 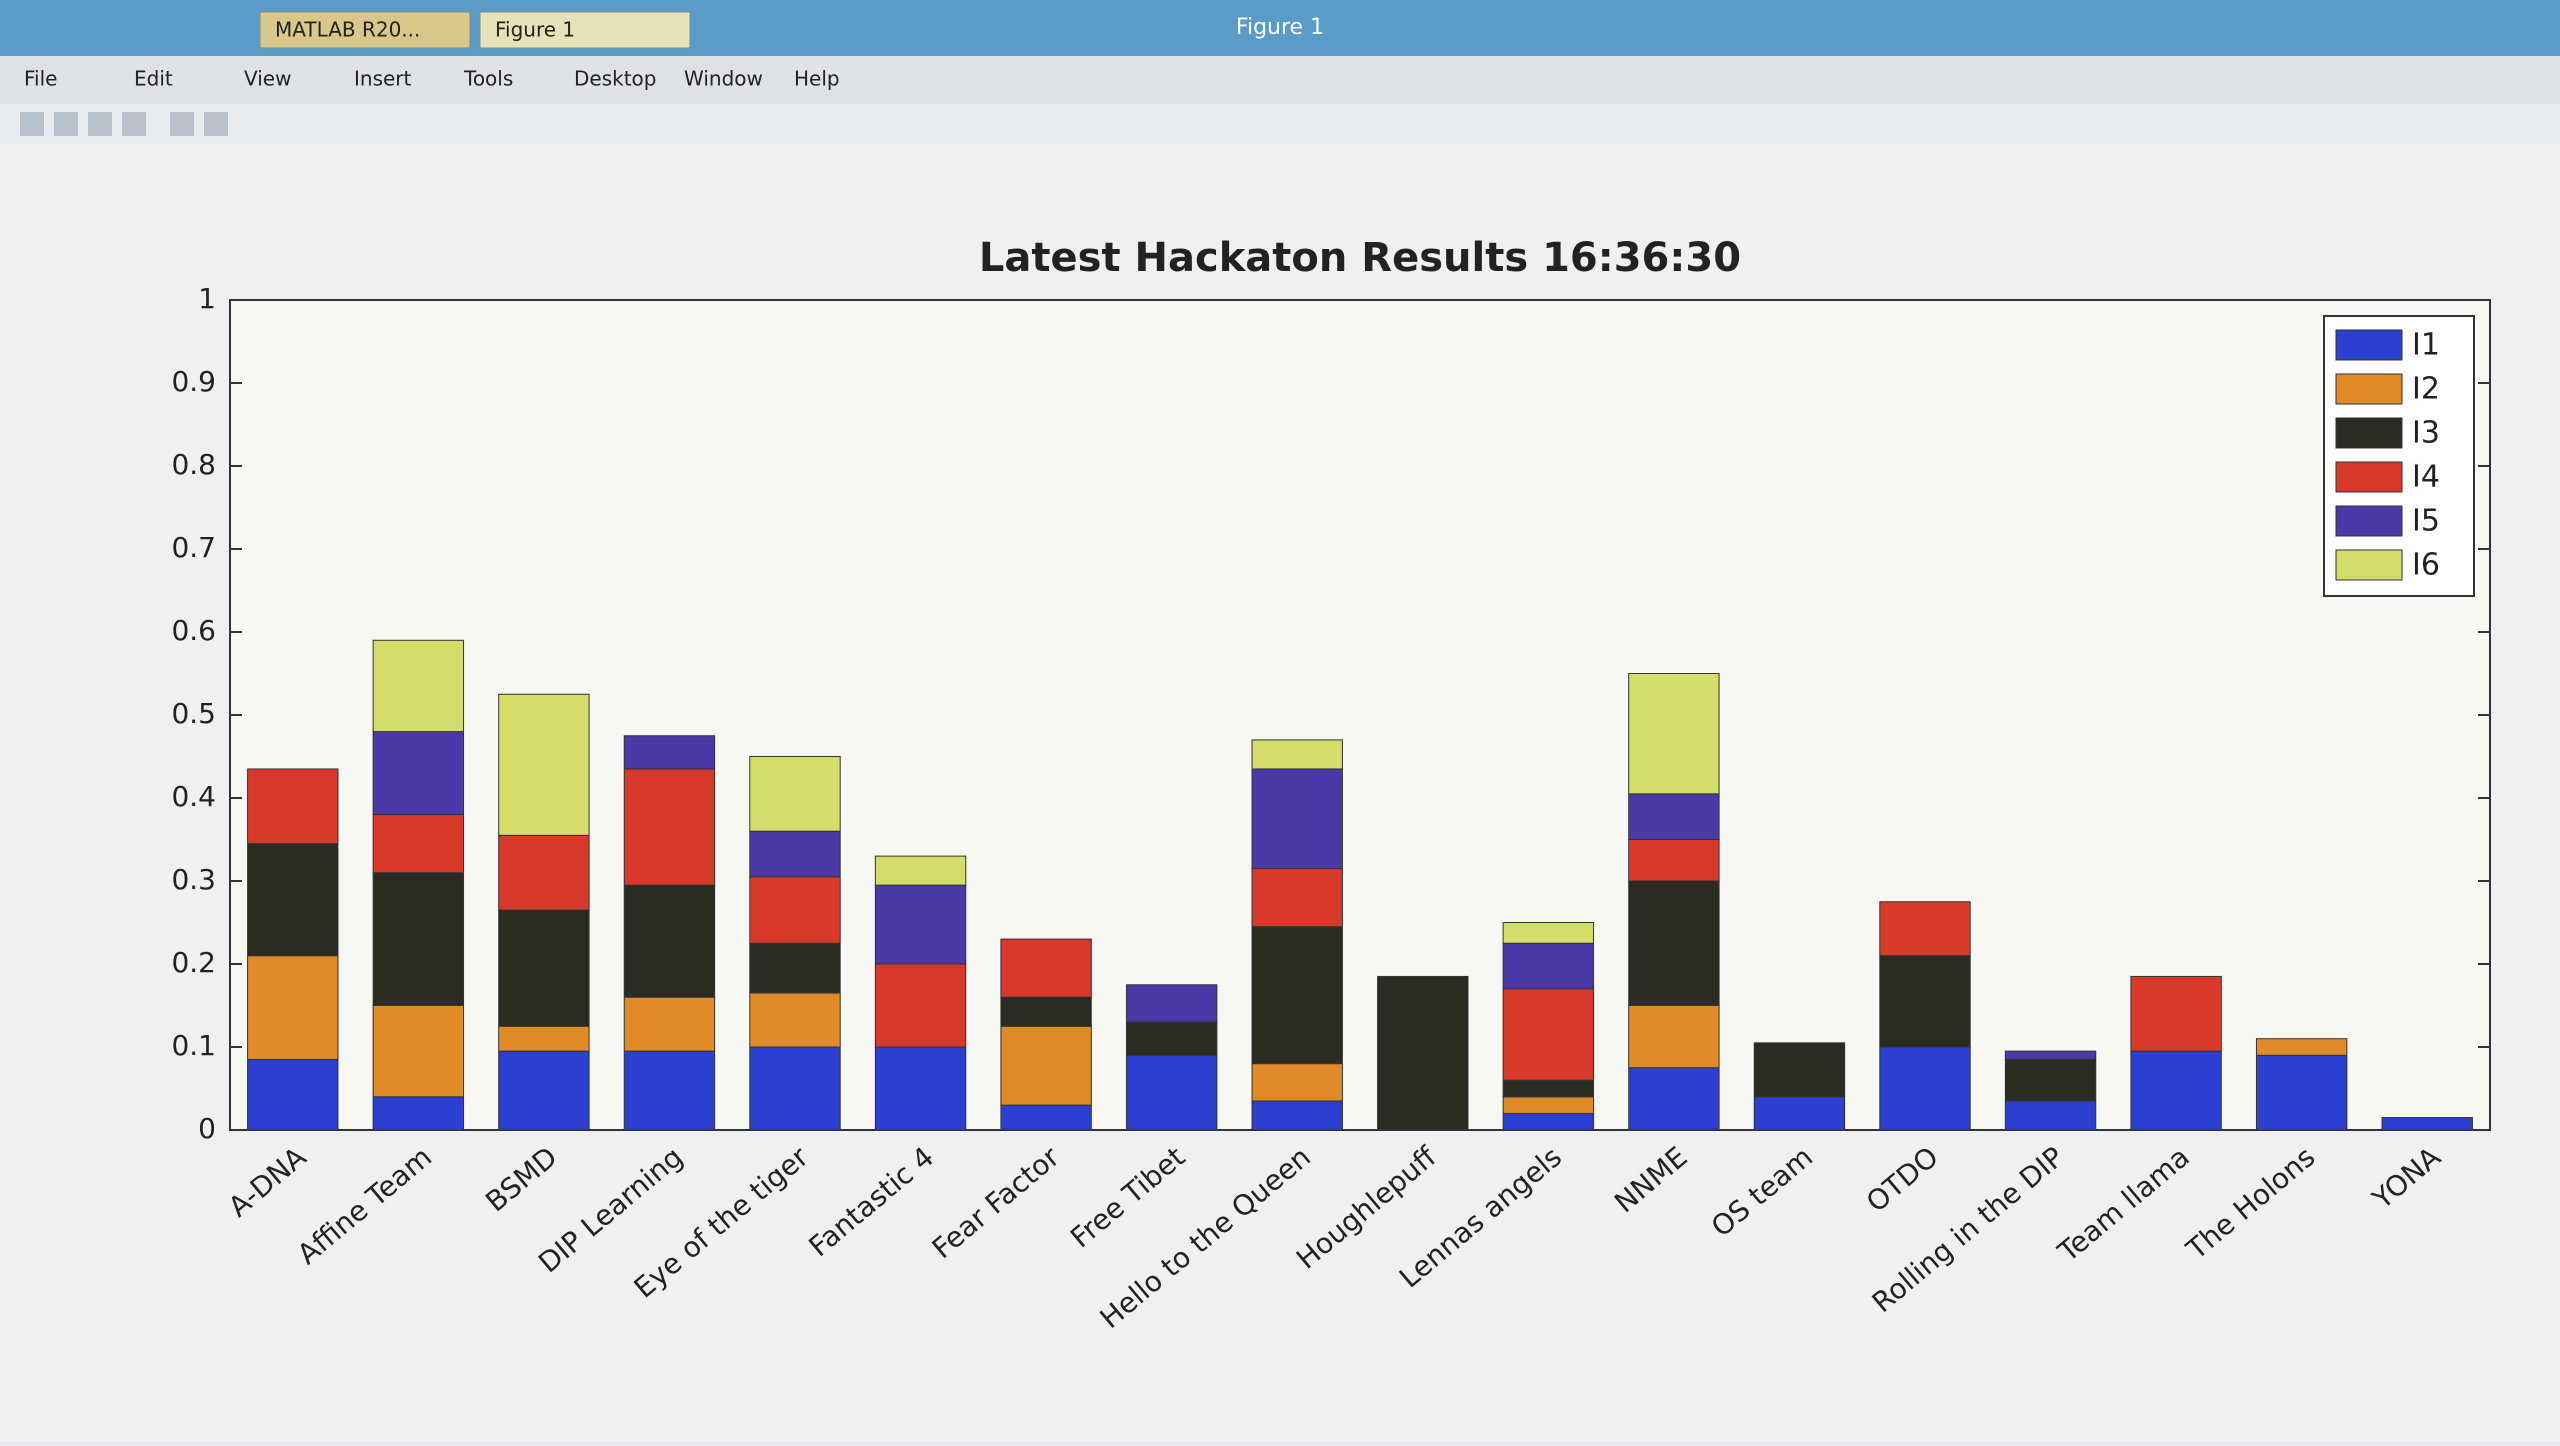 What do you see at coordinates (2426, 477) in the screenshot?
I see `legend-label: I4` at bounding box center [2426, 477].